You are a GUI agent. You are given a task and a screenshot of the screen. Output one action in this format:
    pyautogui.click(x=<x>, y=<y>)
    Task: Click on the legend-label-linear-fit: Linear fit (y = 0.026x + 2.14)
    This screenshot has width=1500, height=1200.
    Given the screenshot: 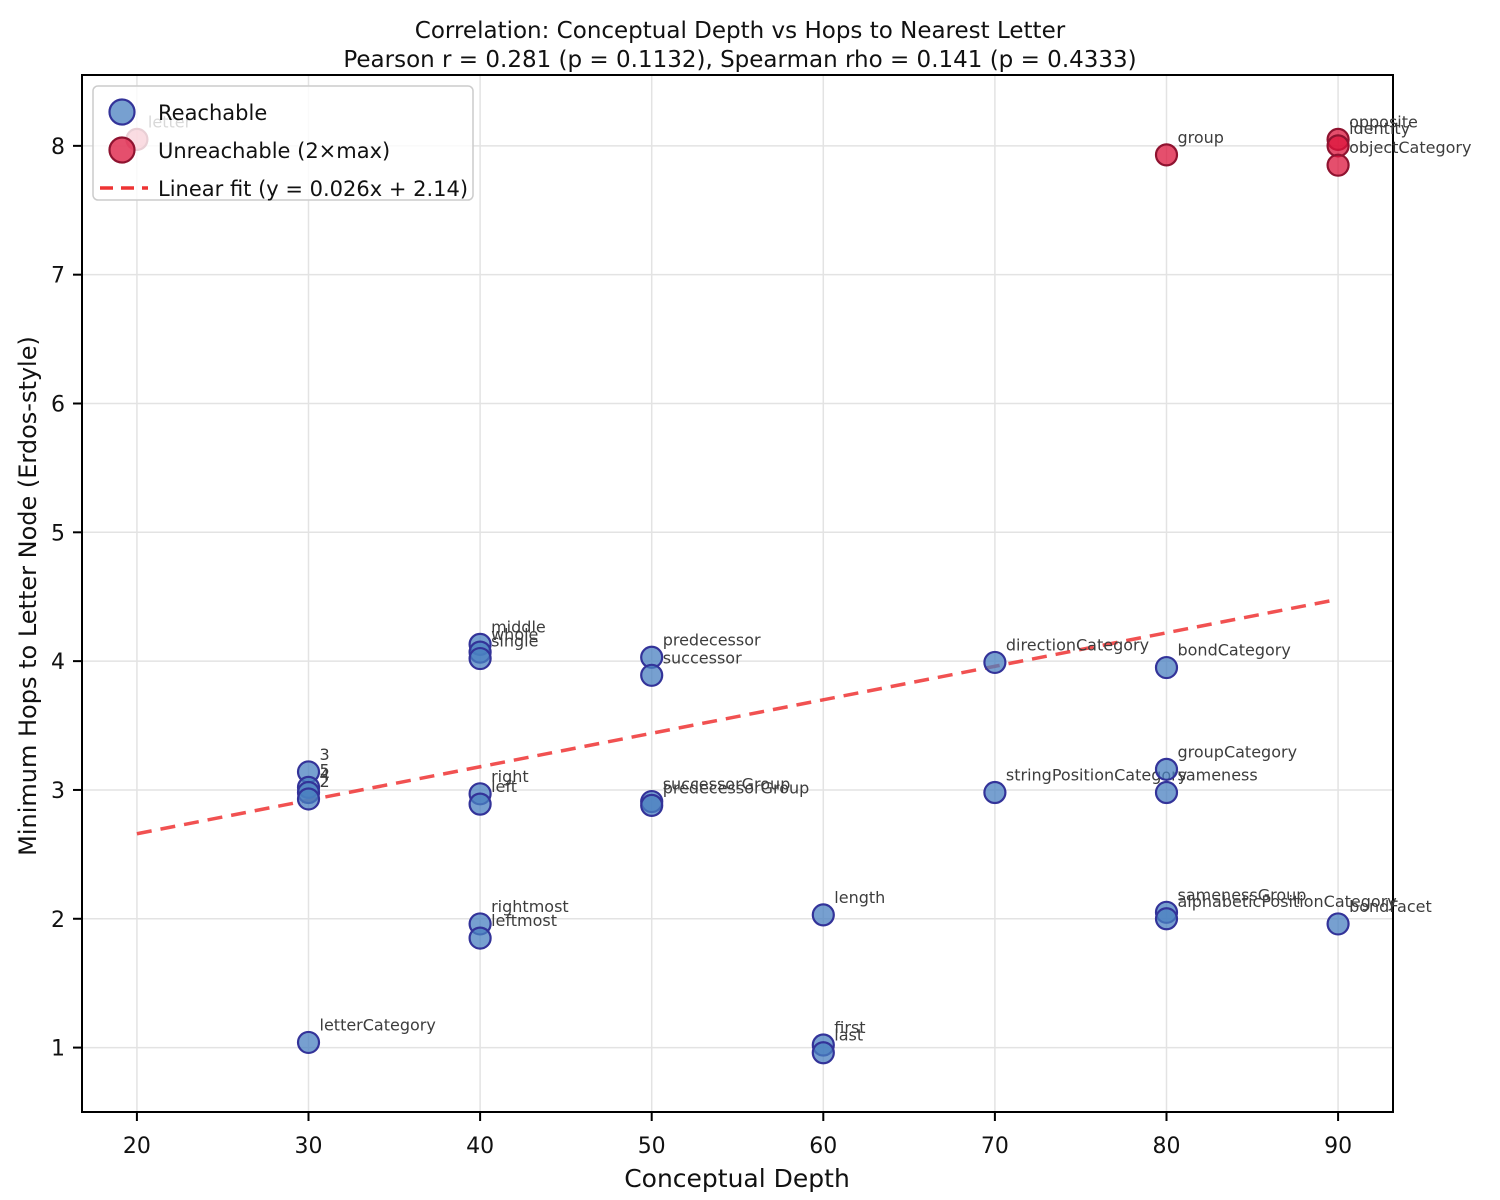 What is the action you would take?
    pyautogui.click(x=313, y=189)
    